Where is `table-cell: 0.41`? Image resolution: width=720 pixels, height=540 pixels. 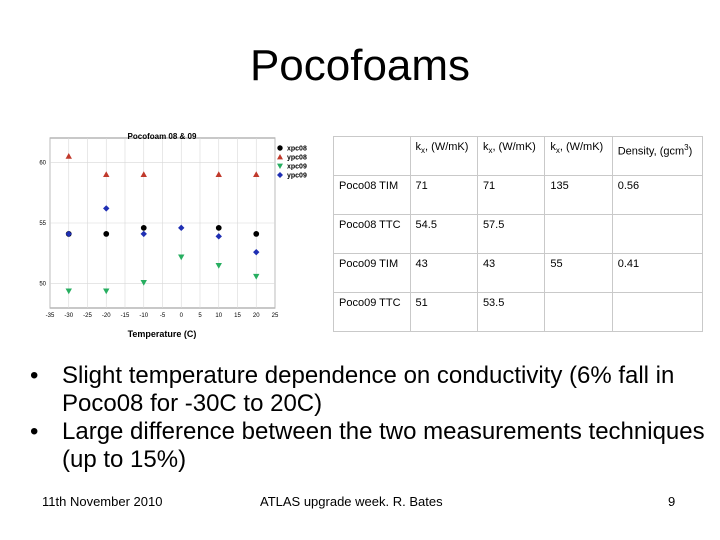
table-cell: 0.41 is located at coordinates (657, 273).